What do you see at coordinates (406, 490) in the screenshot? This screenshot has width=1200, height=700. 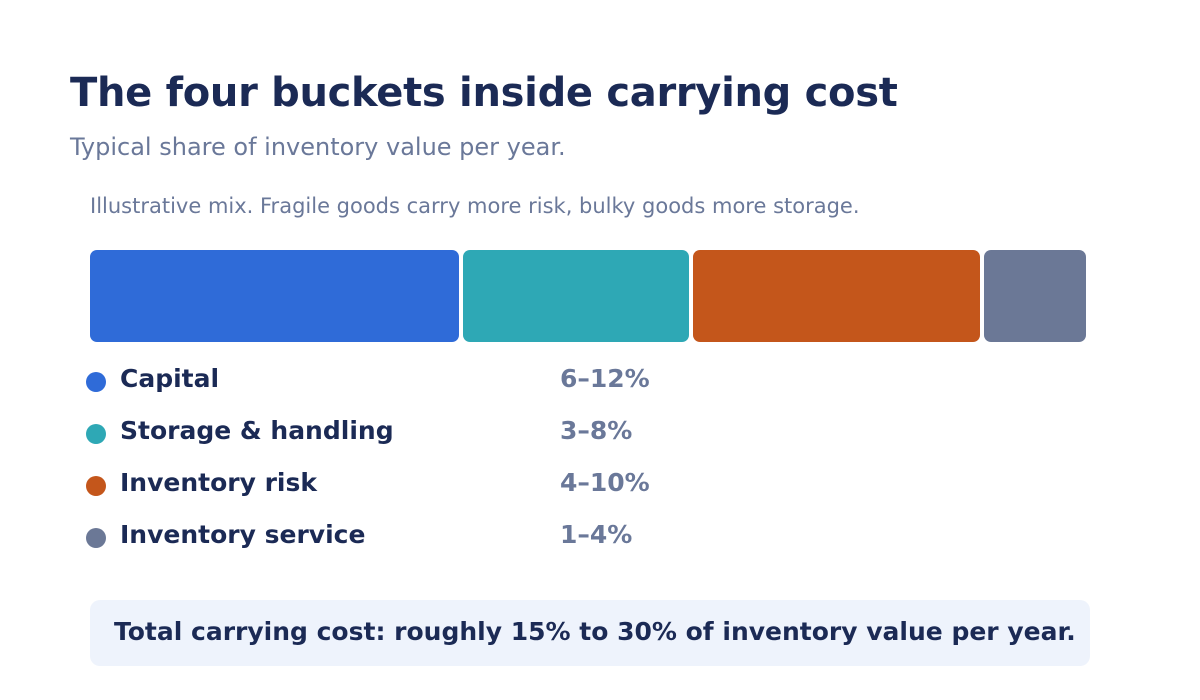 I see `legend-item: Inventory risk 4–10%` at bounding box center [406, 490].